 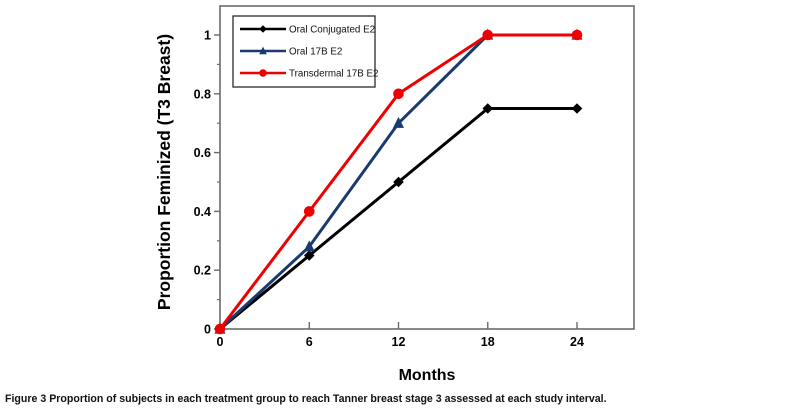 I want to click on legend-item-transdermal-17b-e2: Transdermal 17B E2, so click(x=309, y=74).